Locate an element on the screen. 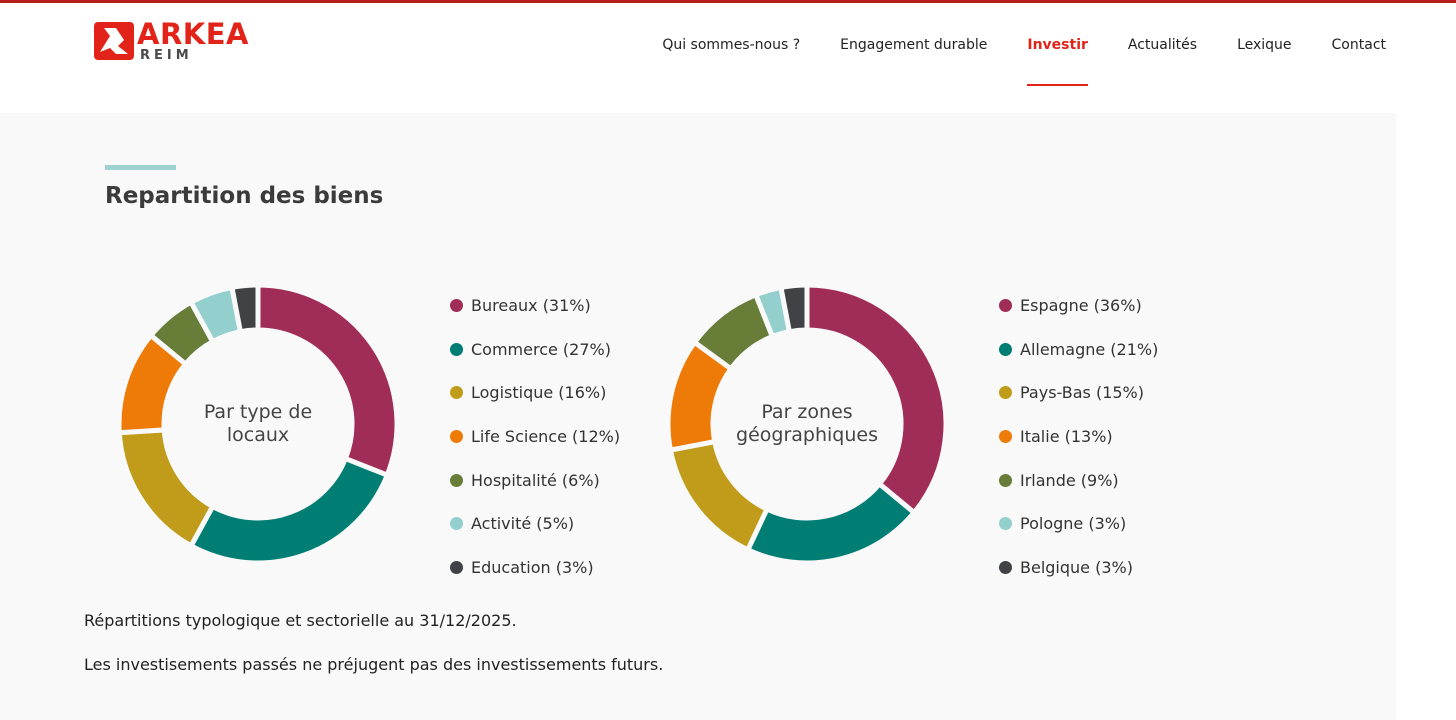 The height and width of the screenshot is (720, 1456). donut-slice-education is located at coordinates (245, 308).